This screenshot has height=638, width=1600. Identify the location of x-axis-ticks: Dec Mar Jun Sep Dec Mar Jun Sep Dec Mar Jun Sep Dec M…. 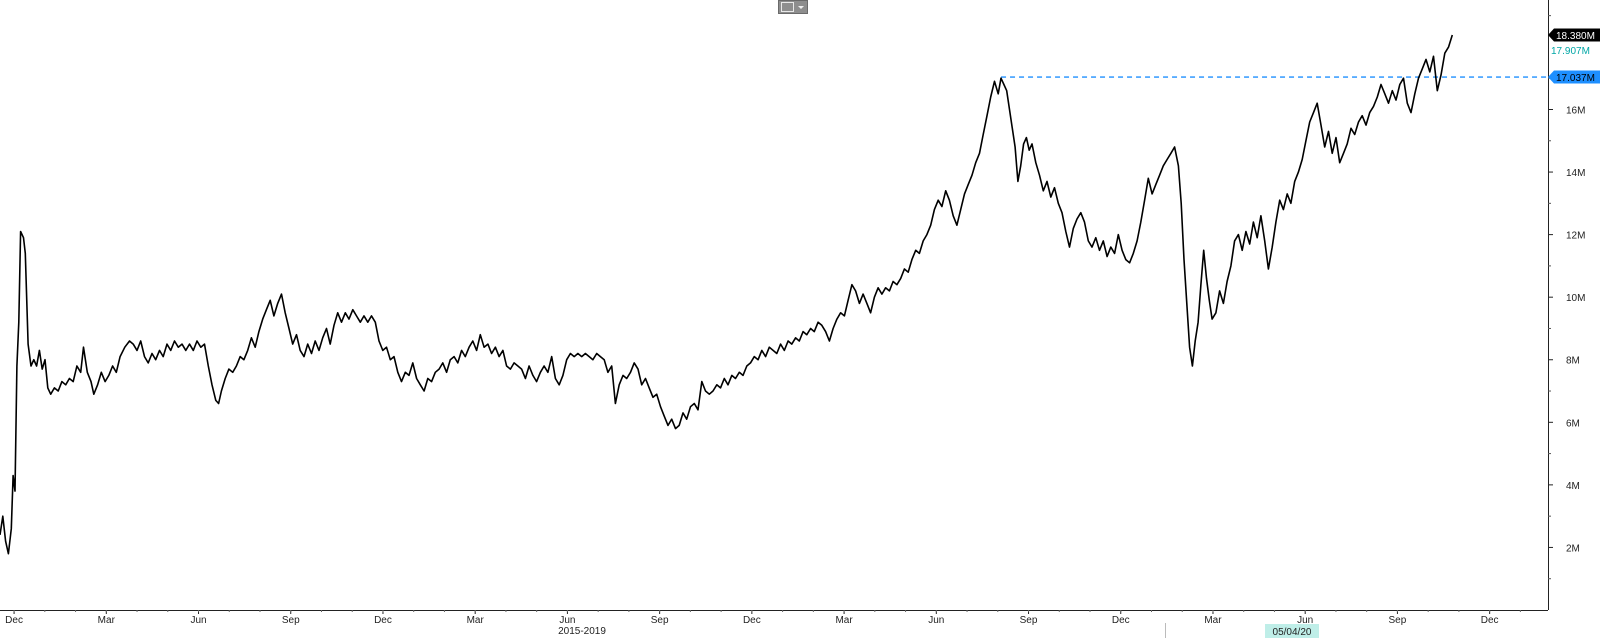
(763, 618).